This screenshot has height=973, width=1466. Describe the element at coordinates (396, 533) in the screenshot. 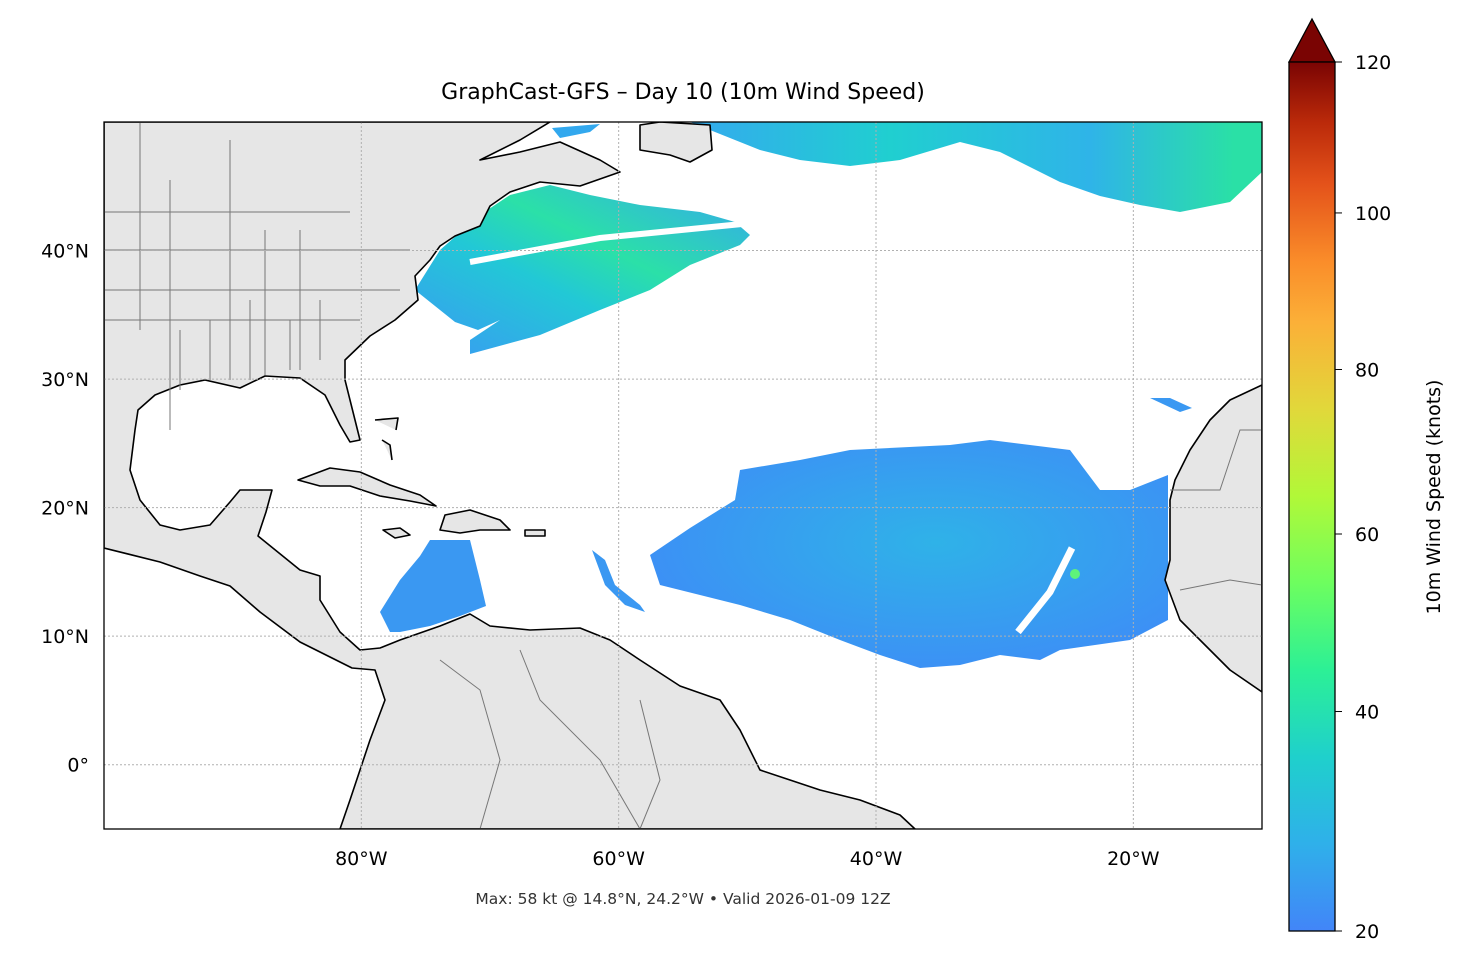

I see `jamaica` at that location.